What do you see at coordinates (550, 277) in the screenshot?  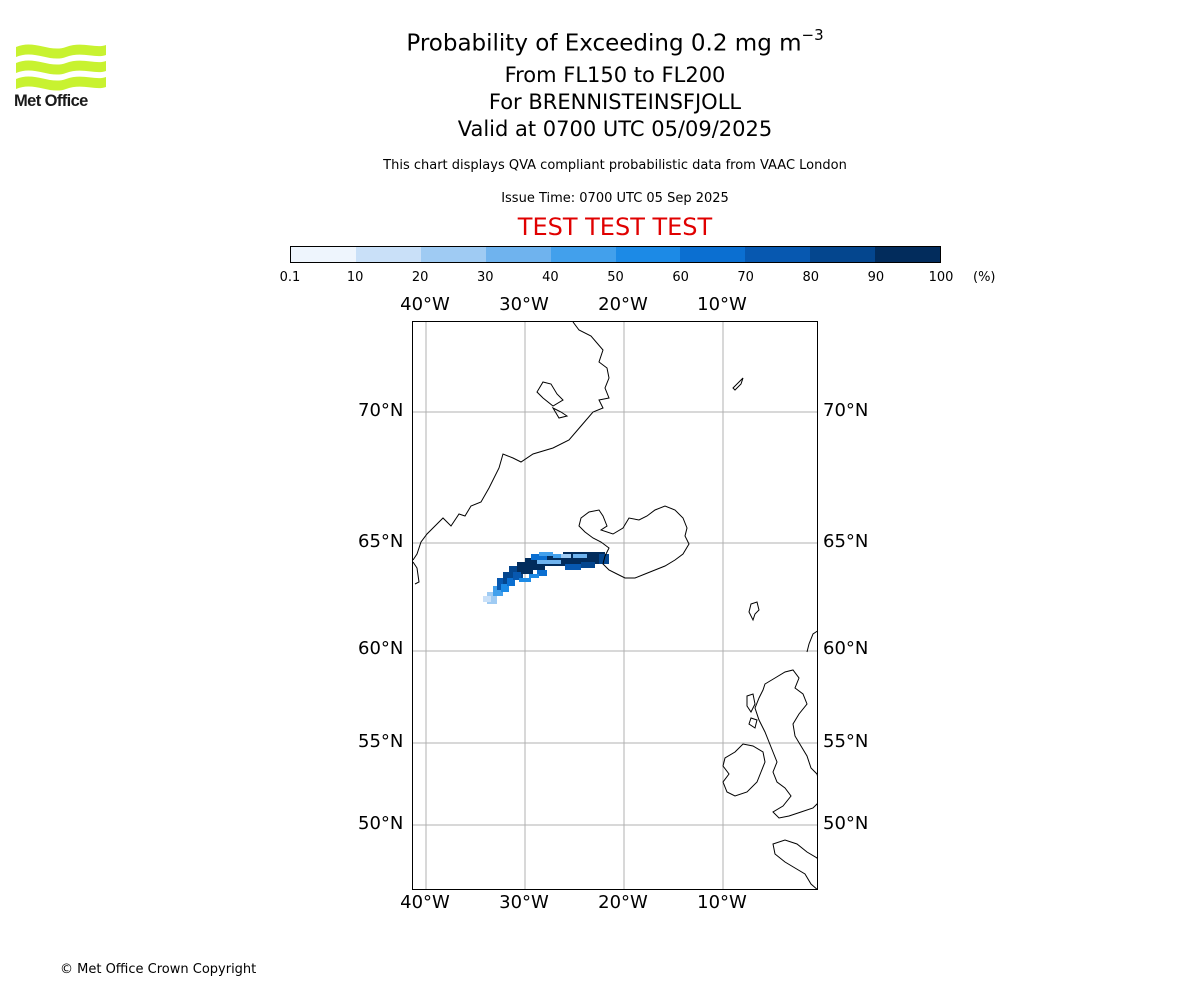 I see `colorbar-tick-label: 40` at bounding box center [550, 277].